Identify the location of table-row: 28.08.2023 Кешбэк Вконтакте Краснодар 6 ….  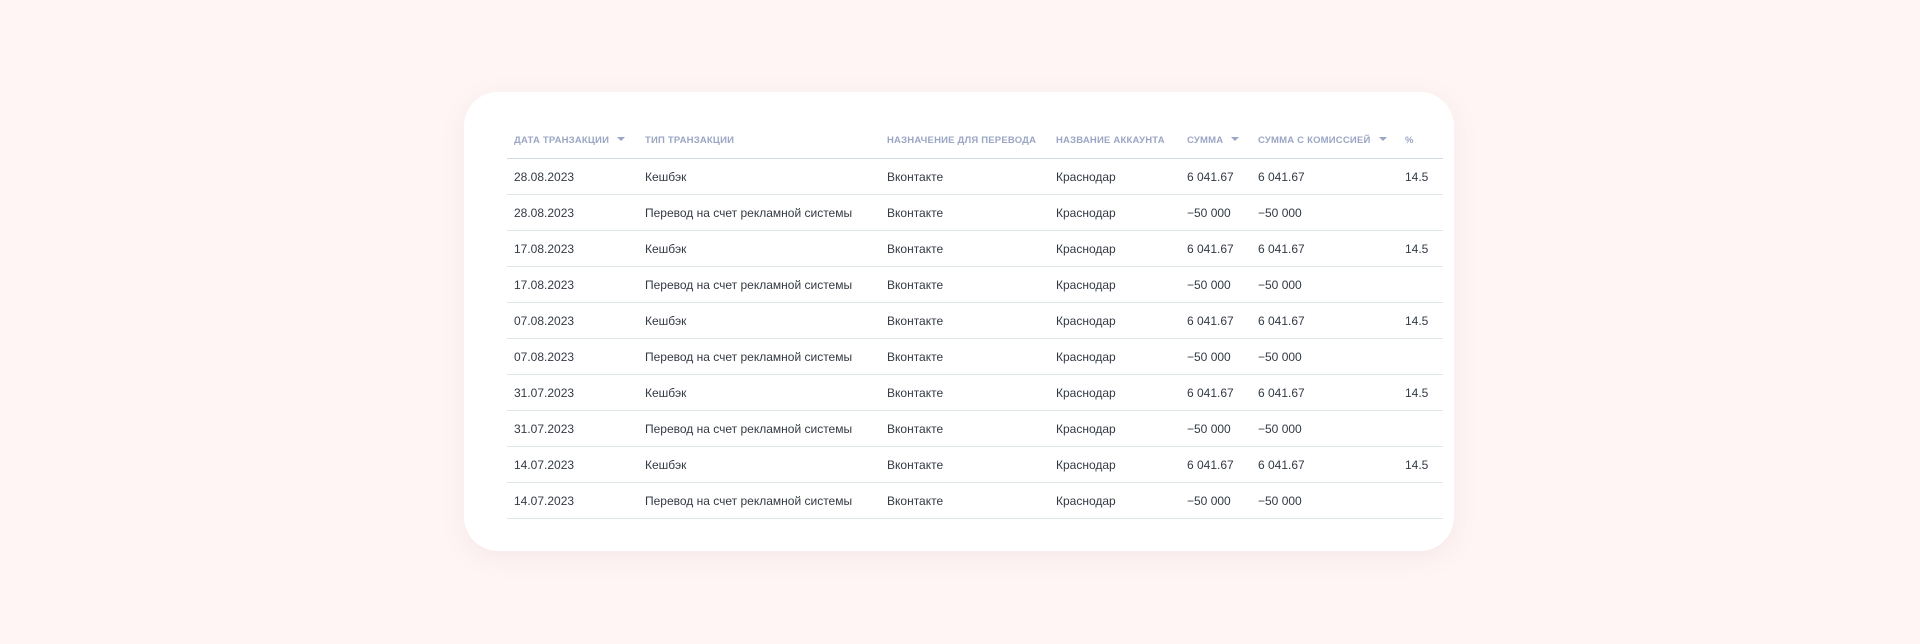
(975, 176).